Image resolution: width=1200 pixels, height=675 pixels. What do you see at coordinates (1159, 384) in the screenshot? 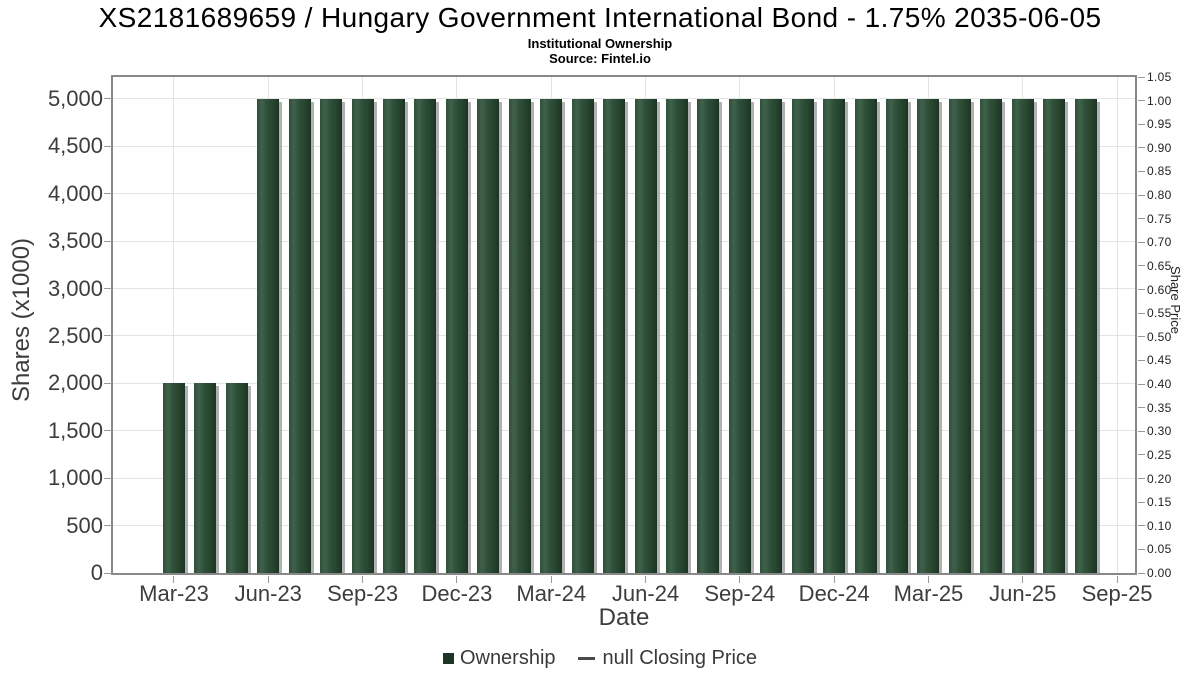
I see `right-axis-tick-label: 0.40` at bounding box center [1159, 384].